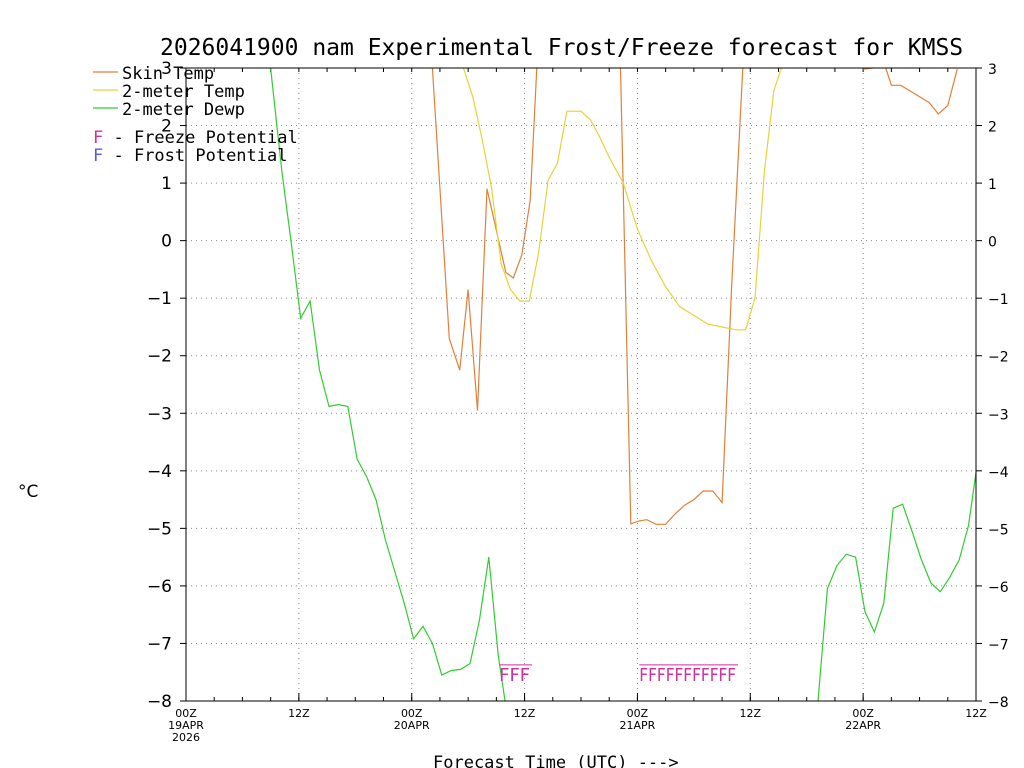 The height and width of the screenshot is (768, 1024). I want to click on legend-label: Skin Temp, so click(168, 74).